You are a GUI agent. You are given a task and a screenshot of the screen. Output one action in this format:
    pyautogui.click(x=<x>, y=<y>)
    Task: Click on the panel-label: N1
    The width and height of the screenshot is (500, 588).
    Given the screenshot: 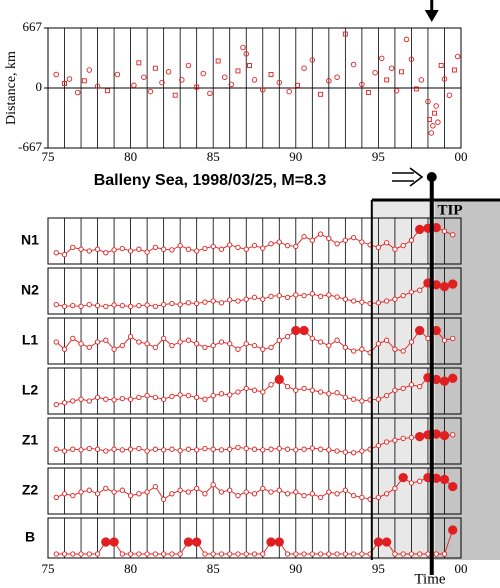 What is the action you would take?
    pyautogui.click(x=30, y=240)
    